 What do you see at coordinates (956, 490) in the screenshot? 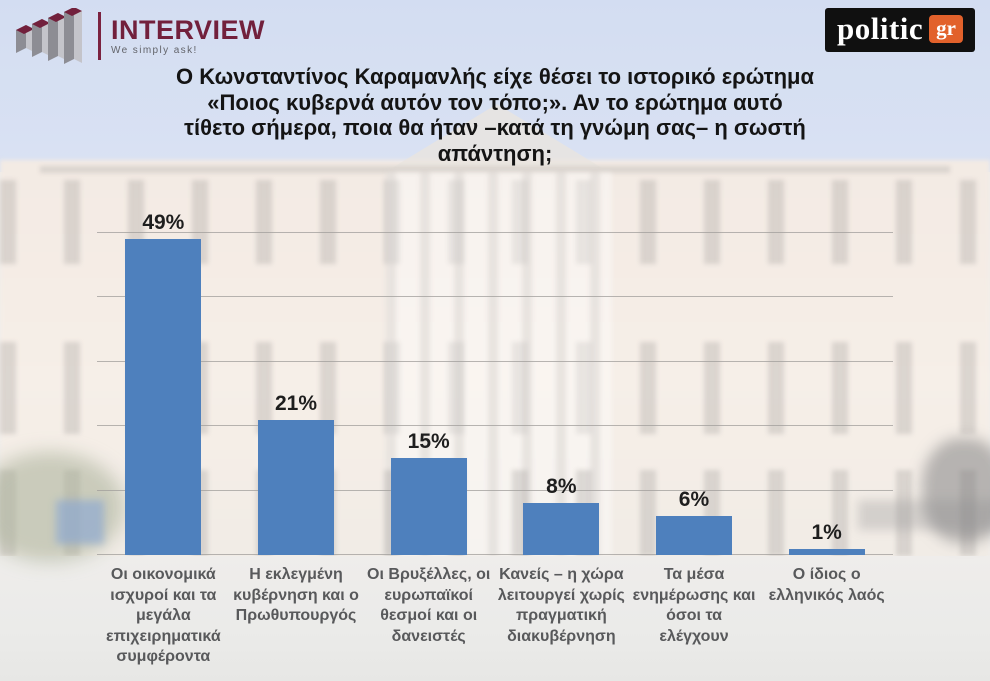
I see `background-tree` at bounding box center [956, 490].